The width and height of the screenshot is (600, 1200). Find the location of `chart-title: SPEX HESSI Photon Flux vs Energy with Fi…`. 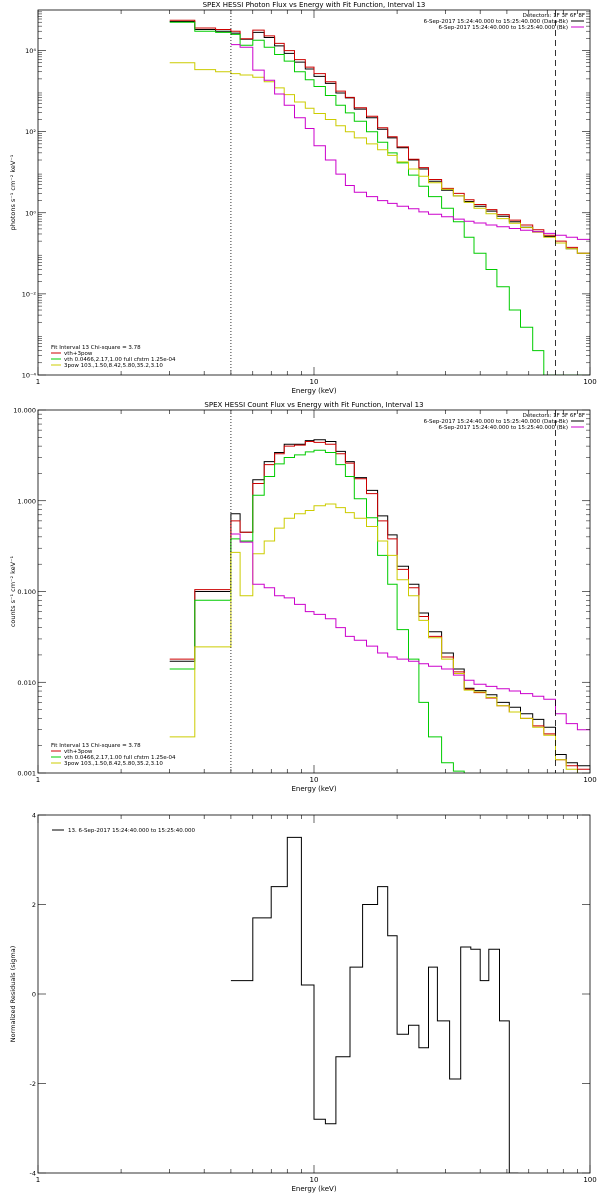

chart-title: SPEX HESSI Photon Flux vs Energy with Fi… is located at coordinates (314, 5).